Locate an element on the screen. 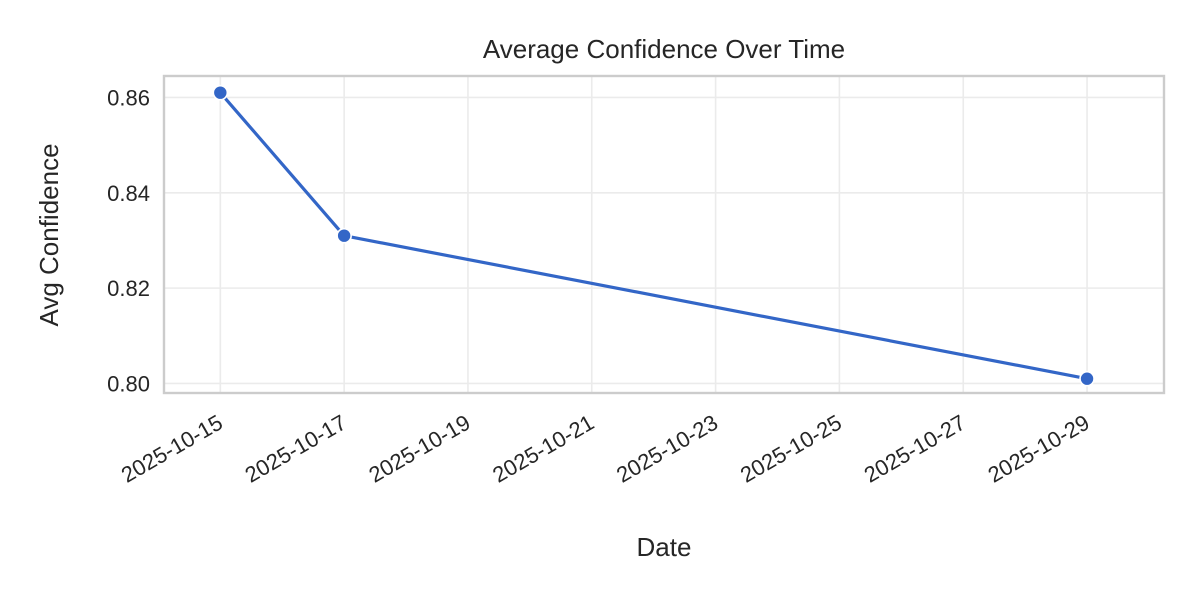 This screenshot has width=1200, height=600. y-tick-label: 0.80 is located at coordinates (128, 383).